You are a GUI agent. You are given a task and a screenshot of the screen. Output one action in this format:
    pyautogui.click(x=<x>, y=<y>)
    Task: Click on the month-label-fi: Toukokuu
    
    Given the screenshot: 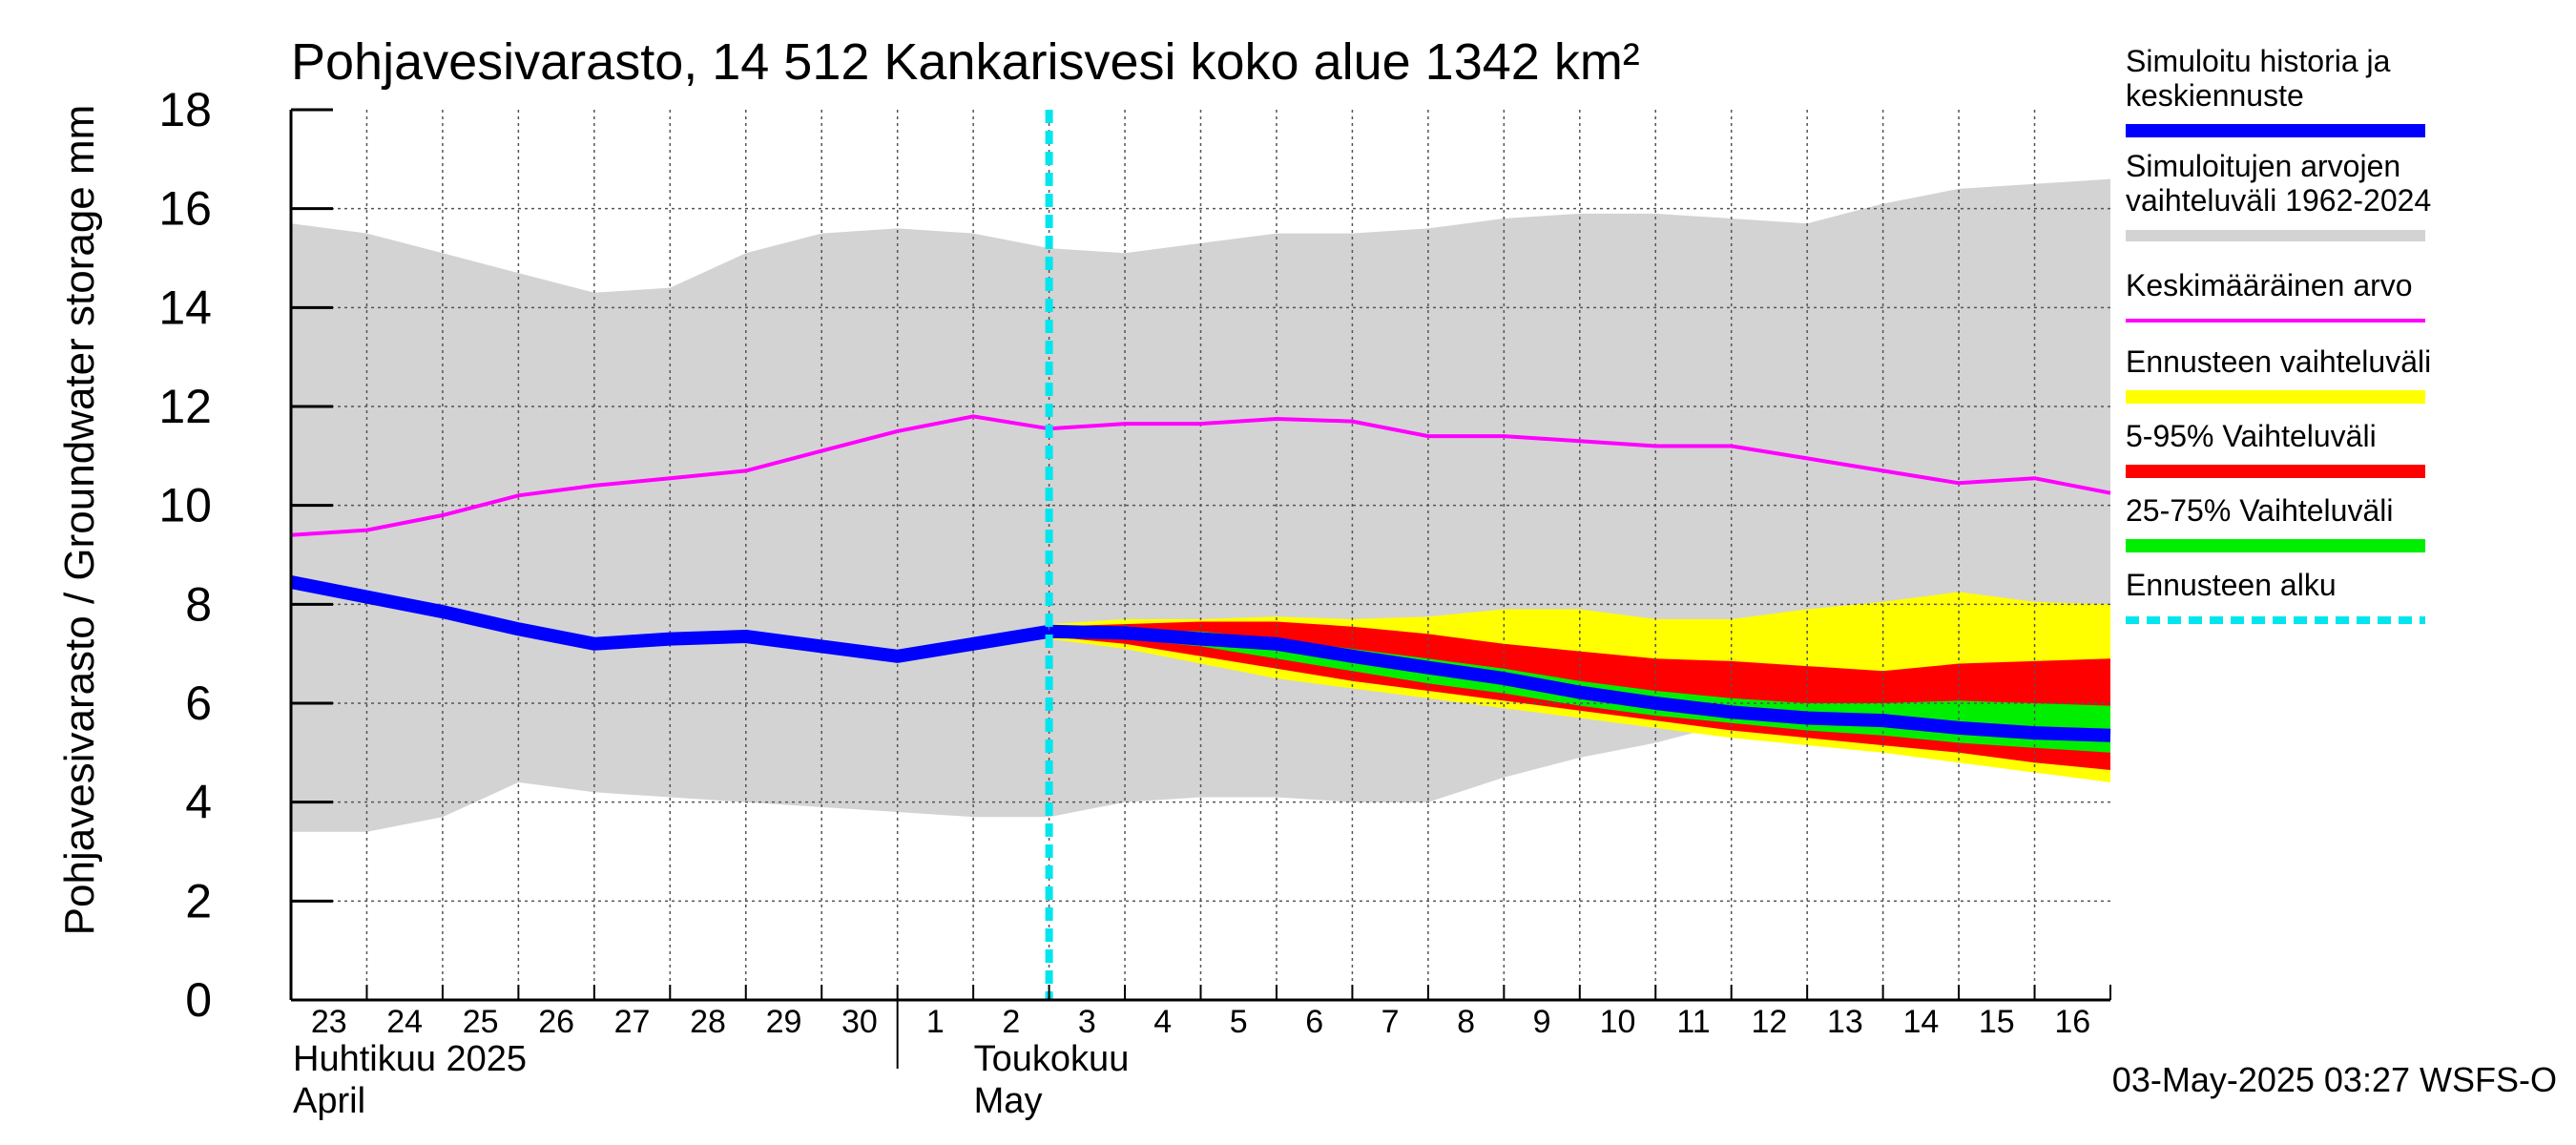 What is the action you would take?
    pyautogui.click(x=1052, y=1059)
    